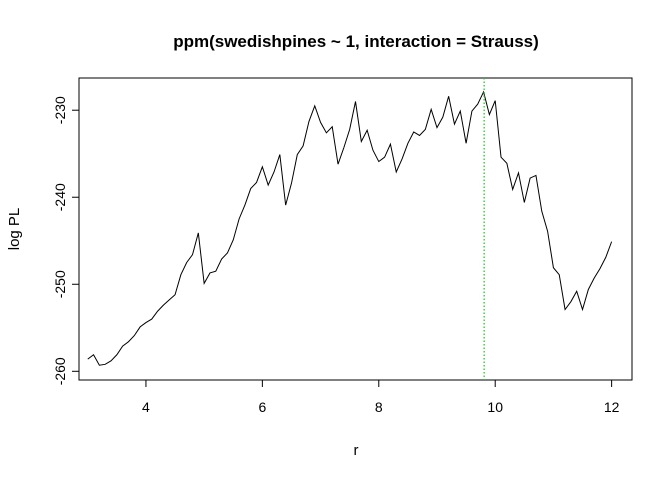  What do you see at coordinates (495, 407) in the screenshot?
I see `x-tick-label: 10` at bounding box center [495, 407].